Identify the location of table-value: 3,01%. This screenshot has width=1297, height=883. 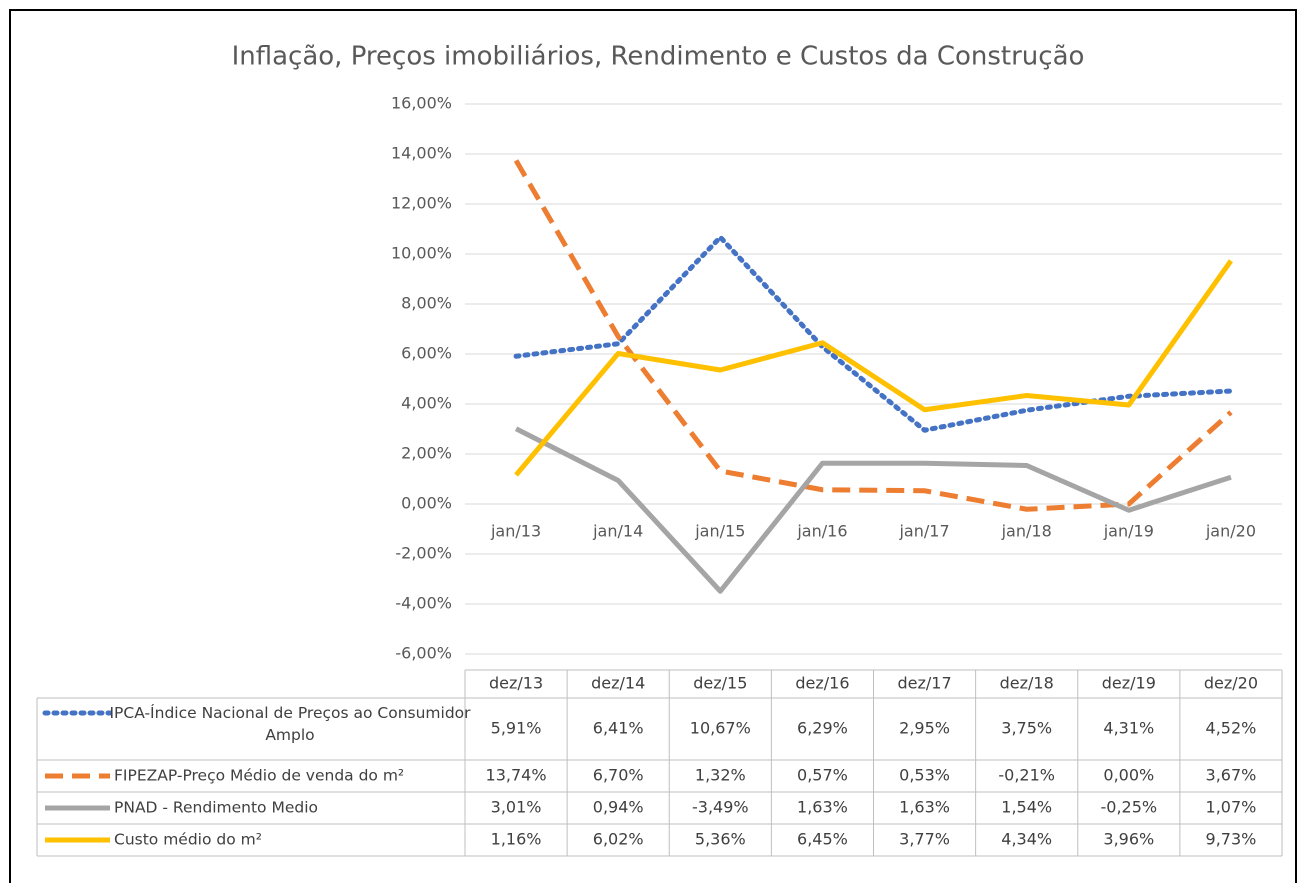
(516, 807).